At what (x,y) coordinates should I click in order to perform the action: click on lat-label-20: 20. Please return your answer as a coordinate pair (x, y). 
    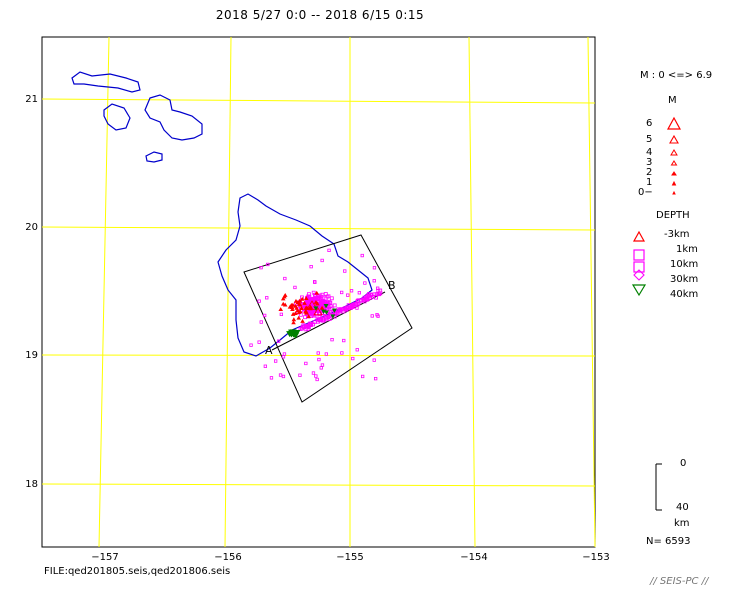
    Looking at the image, I should click on (31, 227).